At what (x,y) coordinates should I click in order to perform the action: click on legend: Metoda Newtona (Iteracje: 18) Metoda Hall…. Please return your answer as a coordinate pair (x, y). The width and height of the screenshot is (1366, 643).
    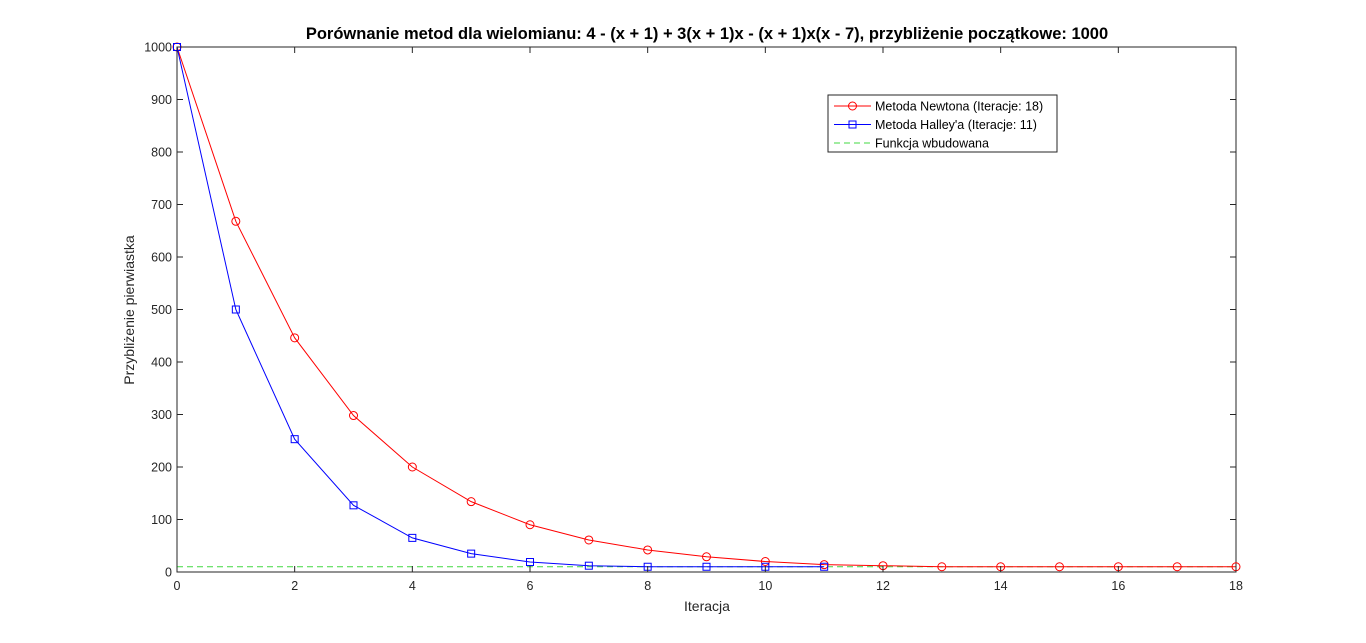
    Looking at the image, I should click on (942, 123).